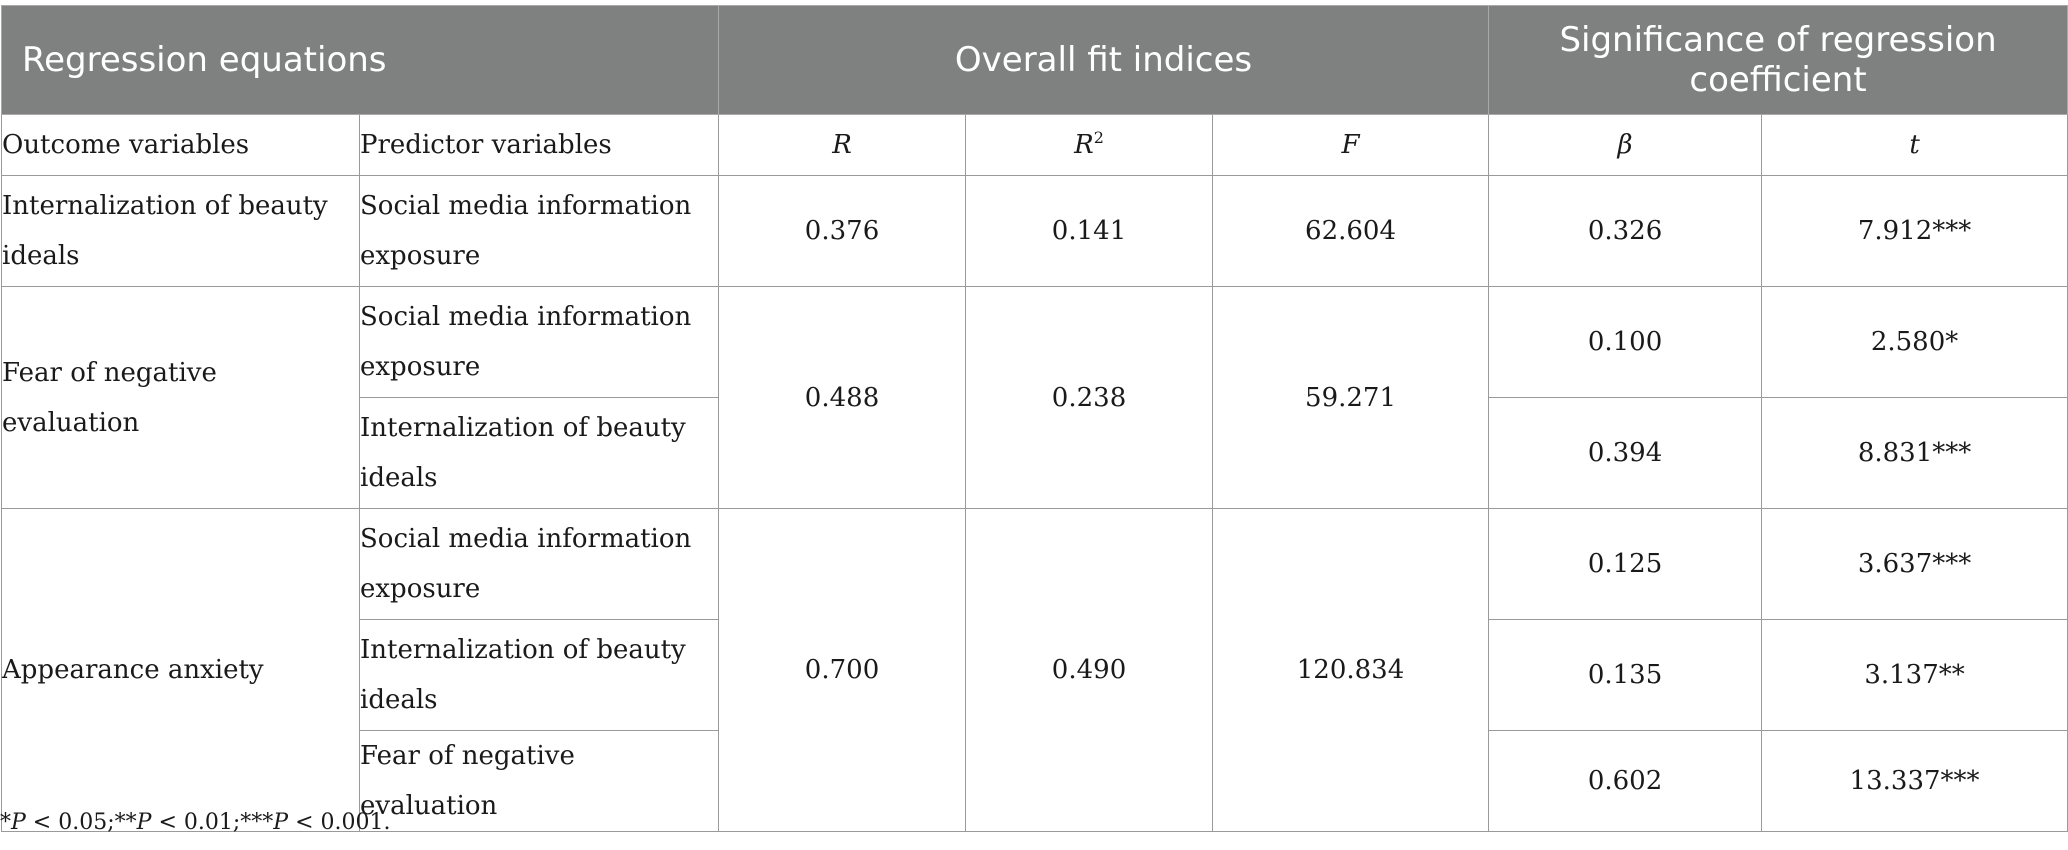 Image resolution: width=2068 pixels, height=850 pixels. What do you see at coordinates (18, 822) in the screenshot?
I see `footnote-var-1: P` at bounding box center [18, 822].